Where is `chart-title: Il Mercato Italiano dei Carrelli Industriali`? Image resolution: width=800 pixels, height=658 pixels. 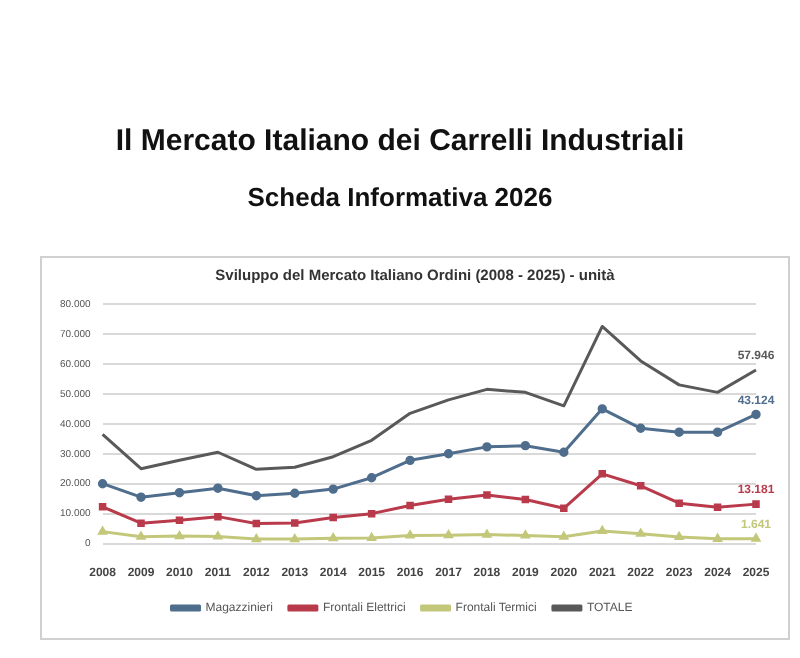 chart-title: Il Mercato Italiano dei Carrelli Industriali is located at coordinates (400, 141).